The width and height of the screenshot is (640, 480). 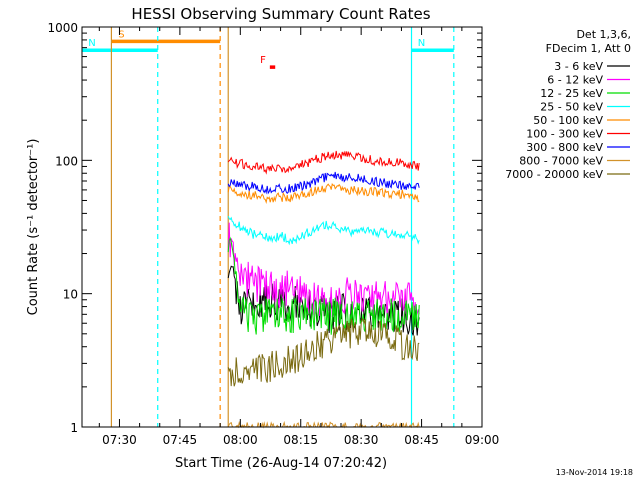 What do you see at coordinates (180, 440) in the screenshot?
I see `x-tick-label-1: 07:45` at bounding box center [180, 440].